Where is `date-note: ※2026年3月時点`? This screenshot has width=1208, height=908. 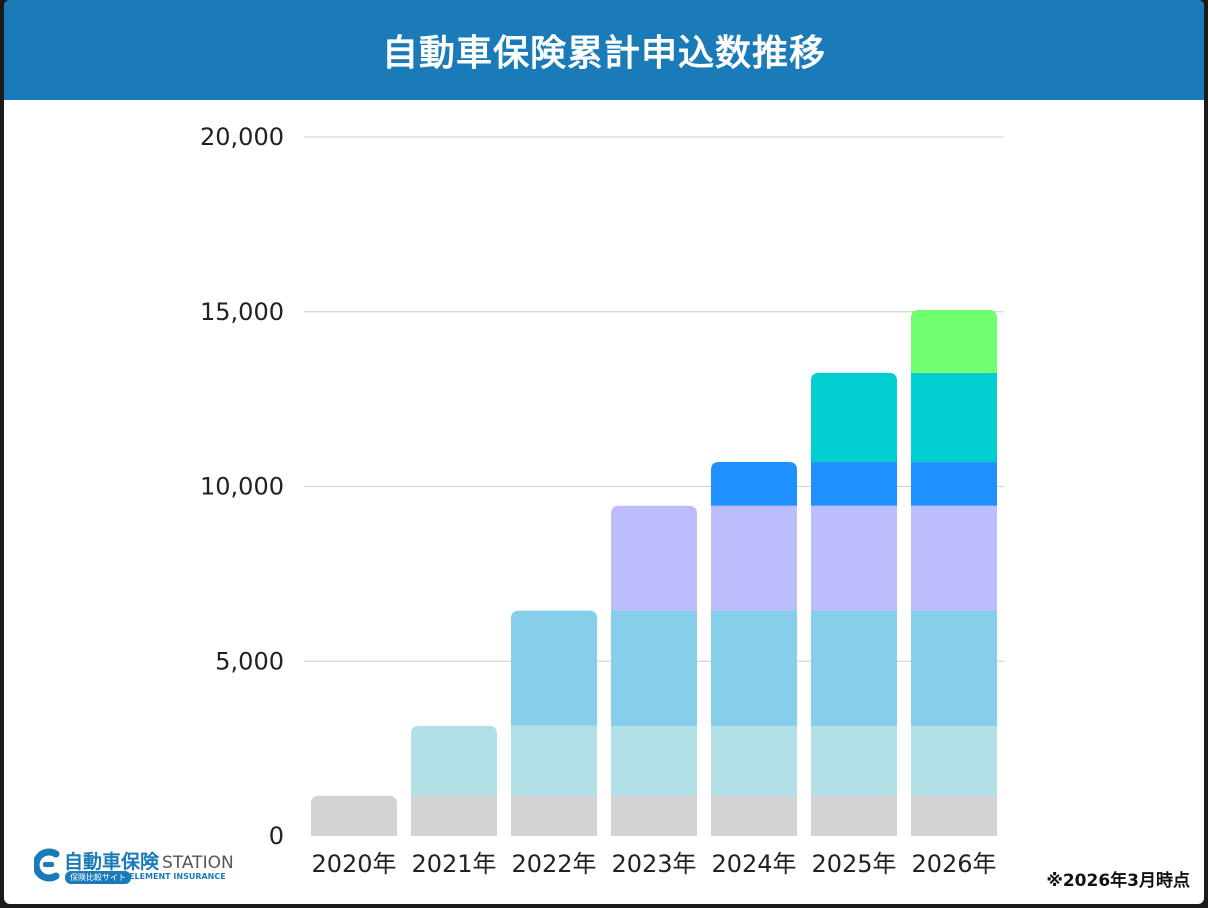
date-note: ※2026年3月時点 is located at coordinates (1118, 881).